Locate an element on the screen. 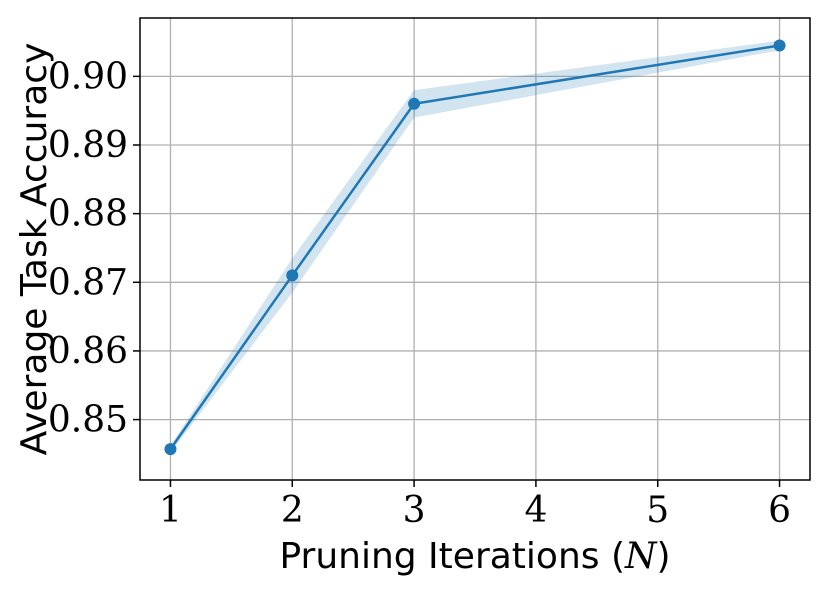 Image resolution: width=830 pixels, height=593 pixels. x-tick-label: 2 is located at coordinates (292, 510).